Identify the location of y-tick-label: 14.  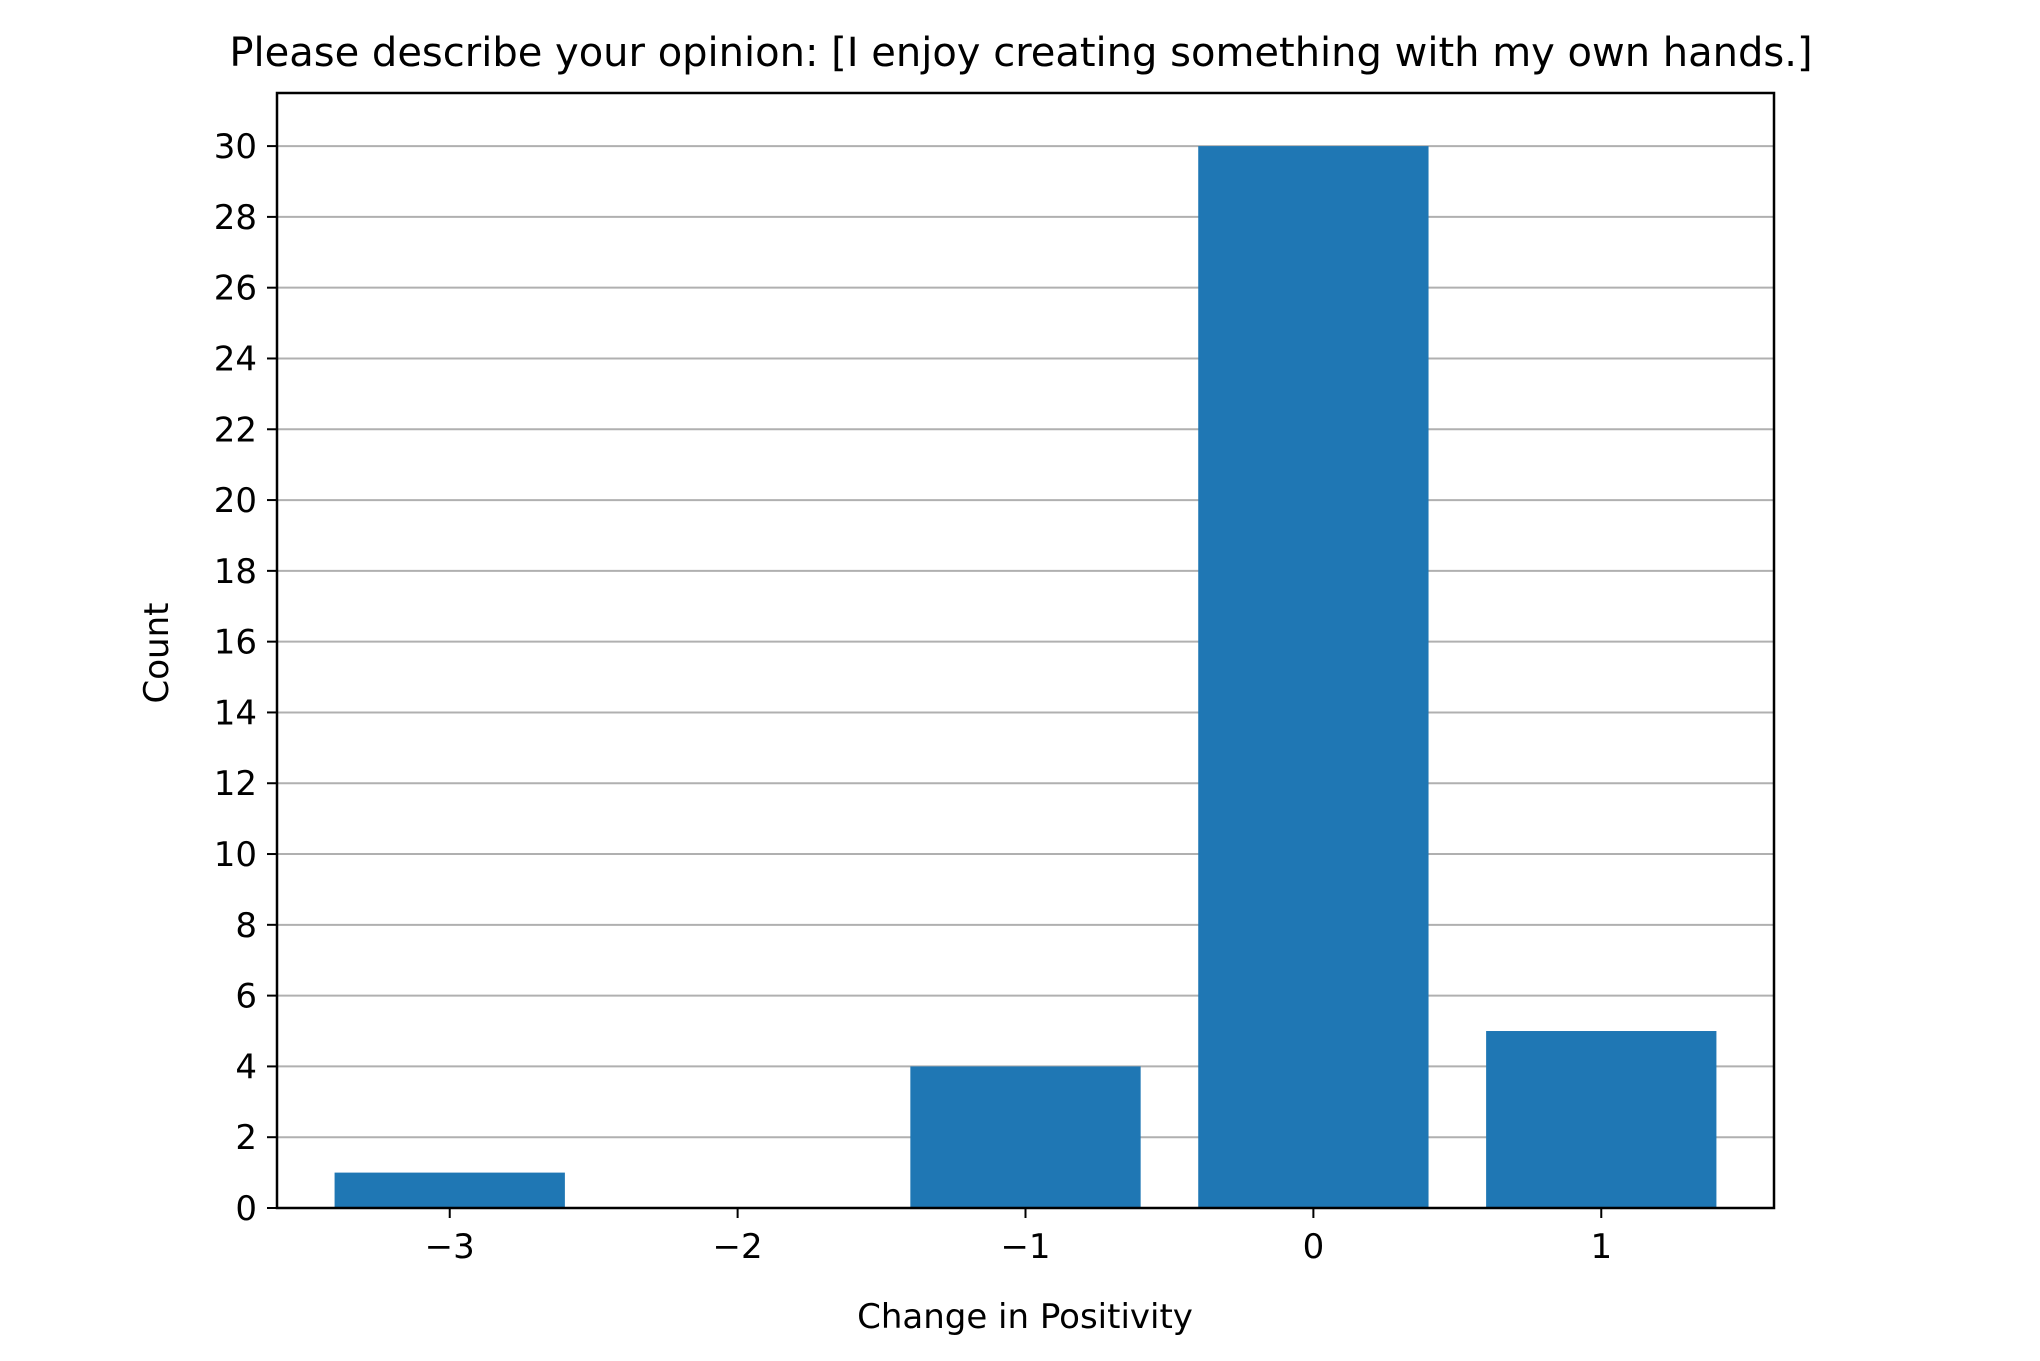
(235, 713).